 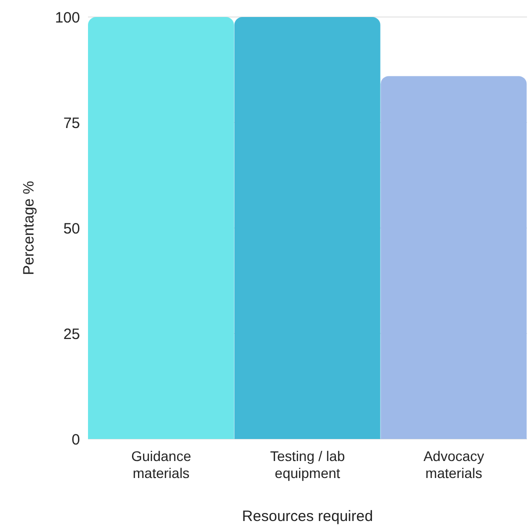 I want to click on x-tick-label: Advocacy materials, so click(x=453, y=464).